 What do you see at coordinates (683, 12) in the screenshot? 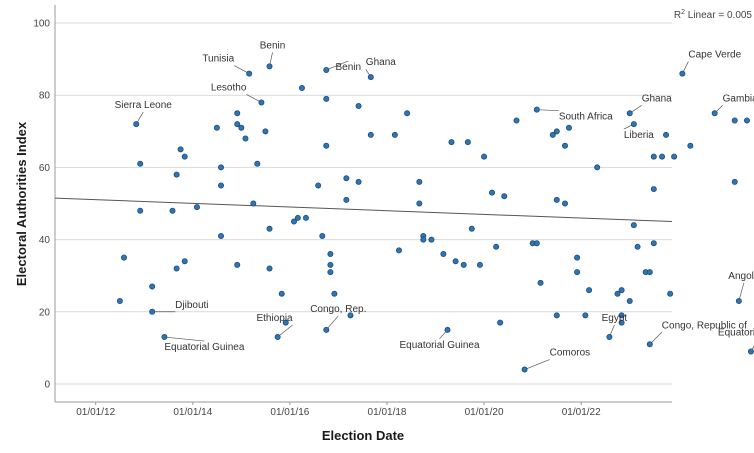
I see `r-squared-superscript: 2` at bounding box center [683, 12].